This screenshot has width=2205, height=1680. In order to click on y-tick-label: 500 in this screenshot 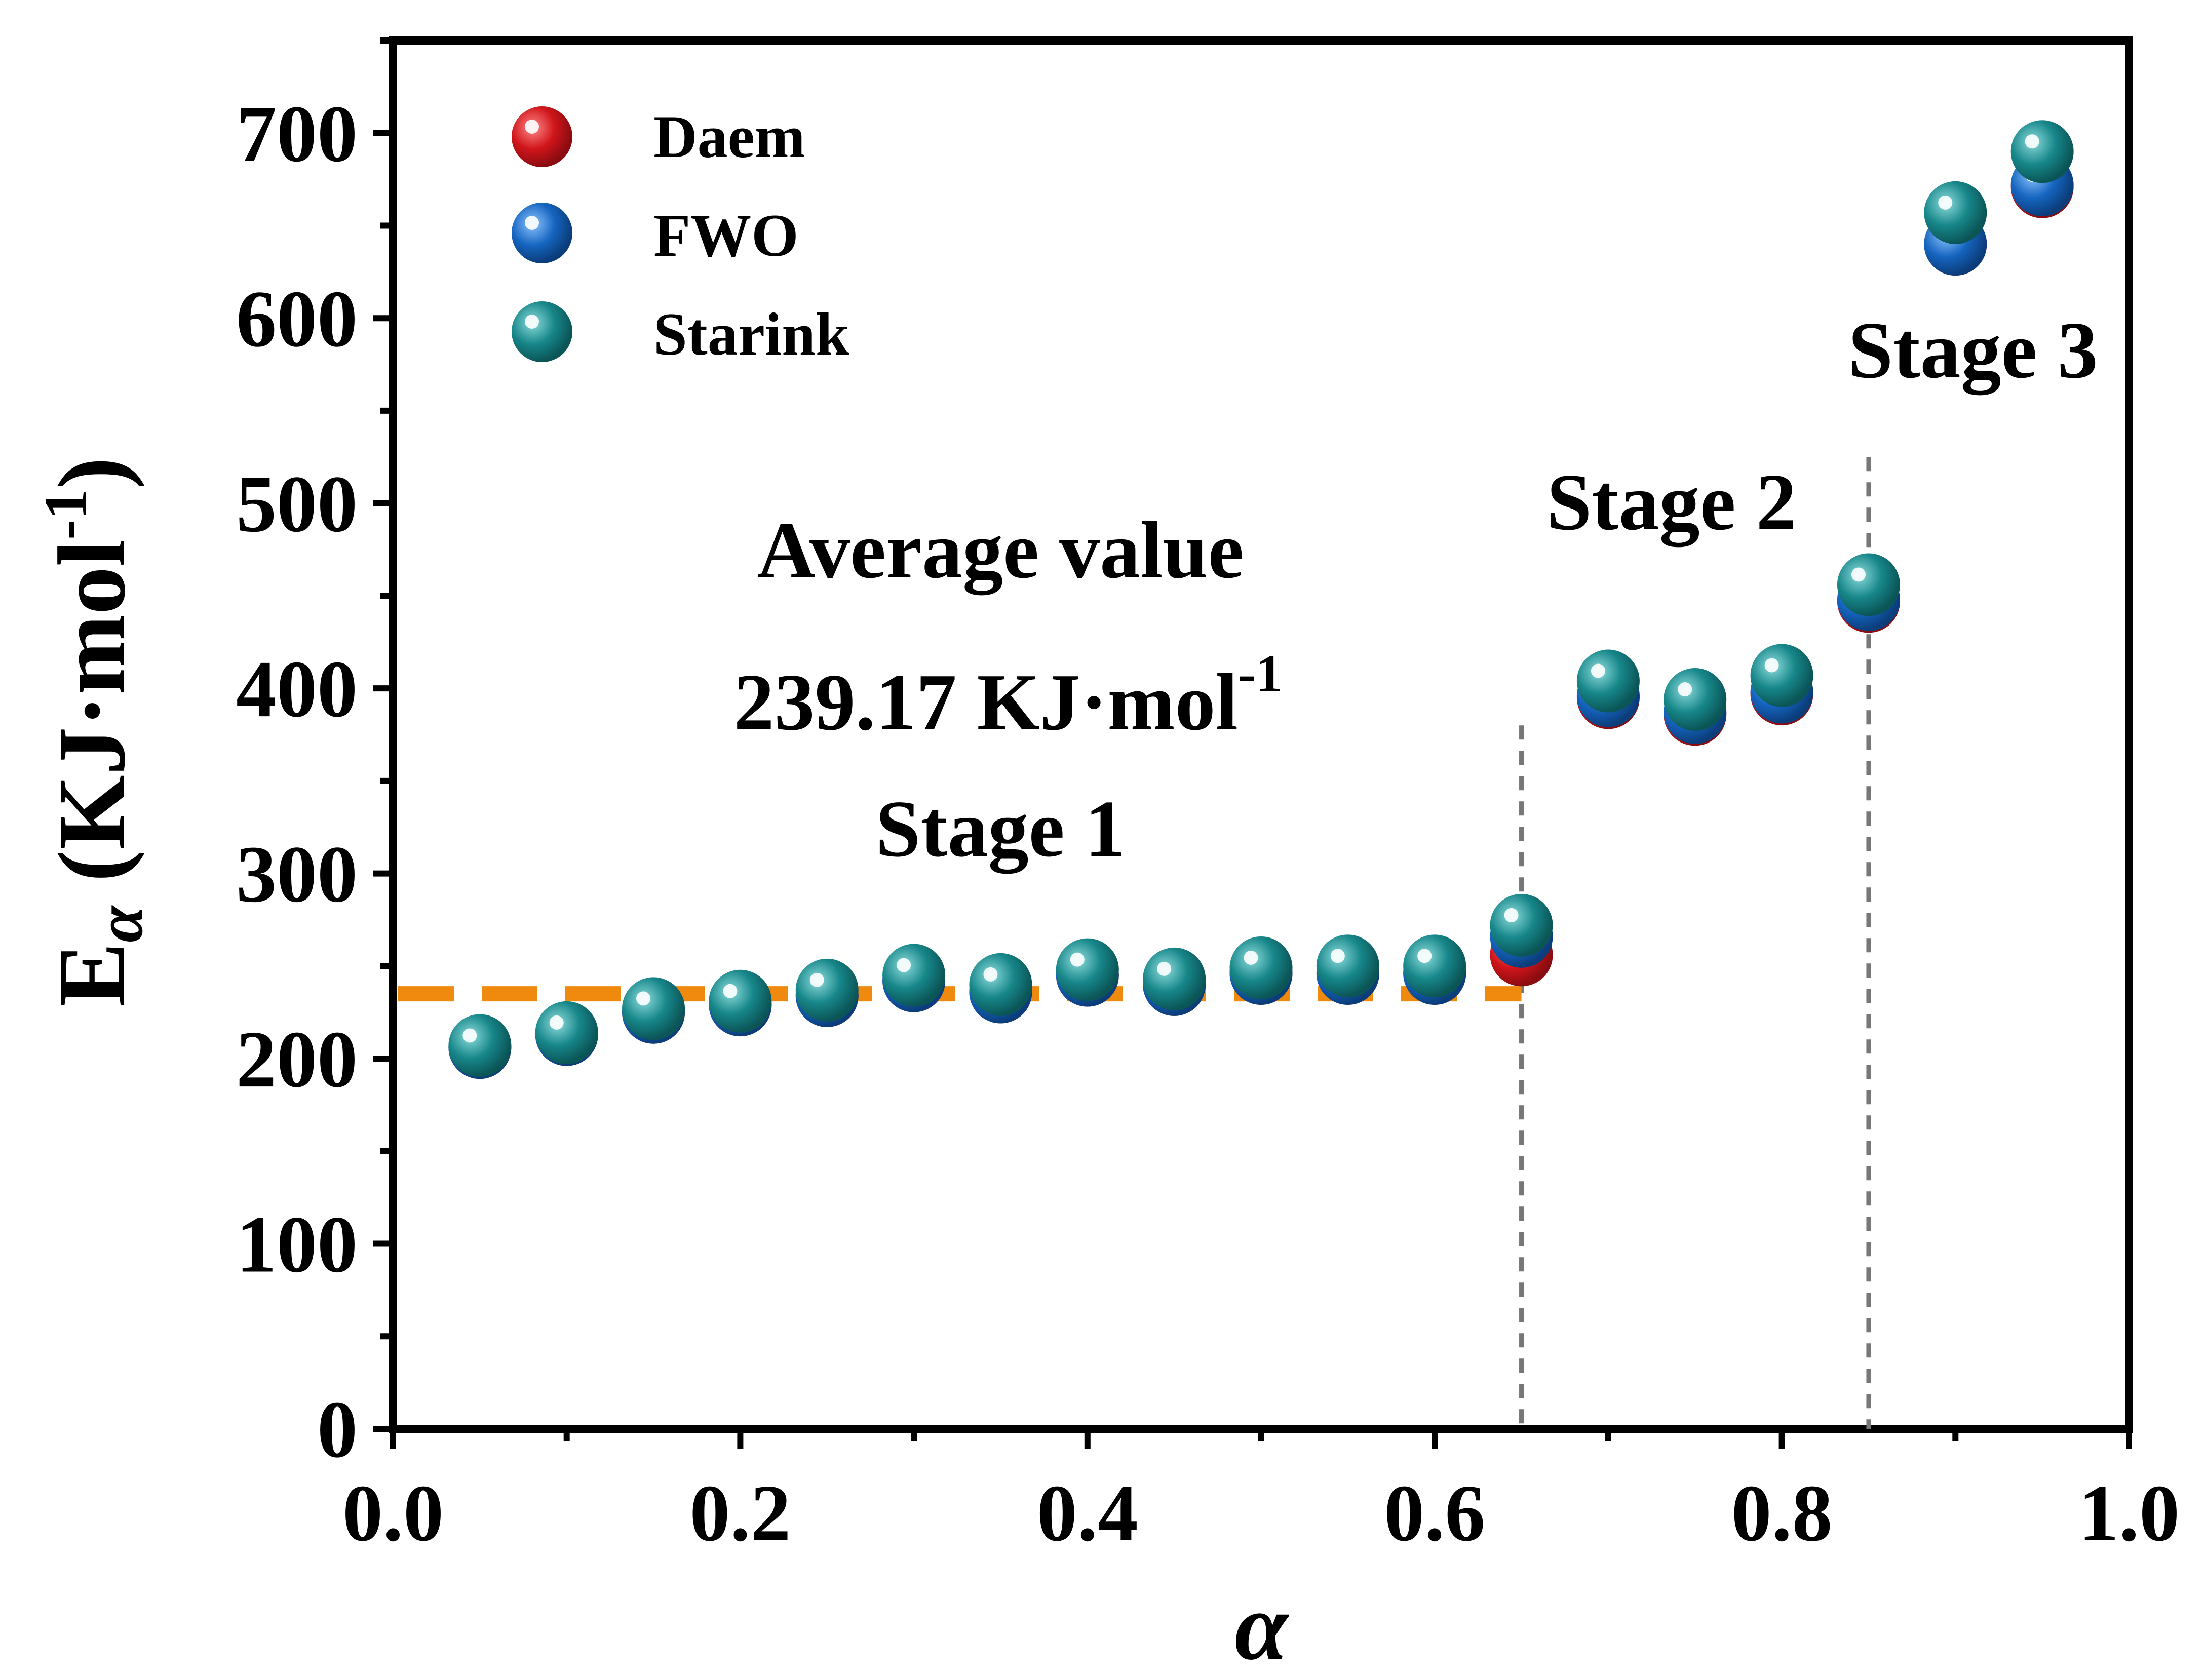, I will do `click(297, 504)`.